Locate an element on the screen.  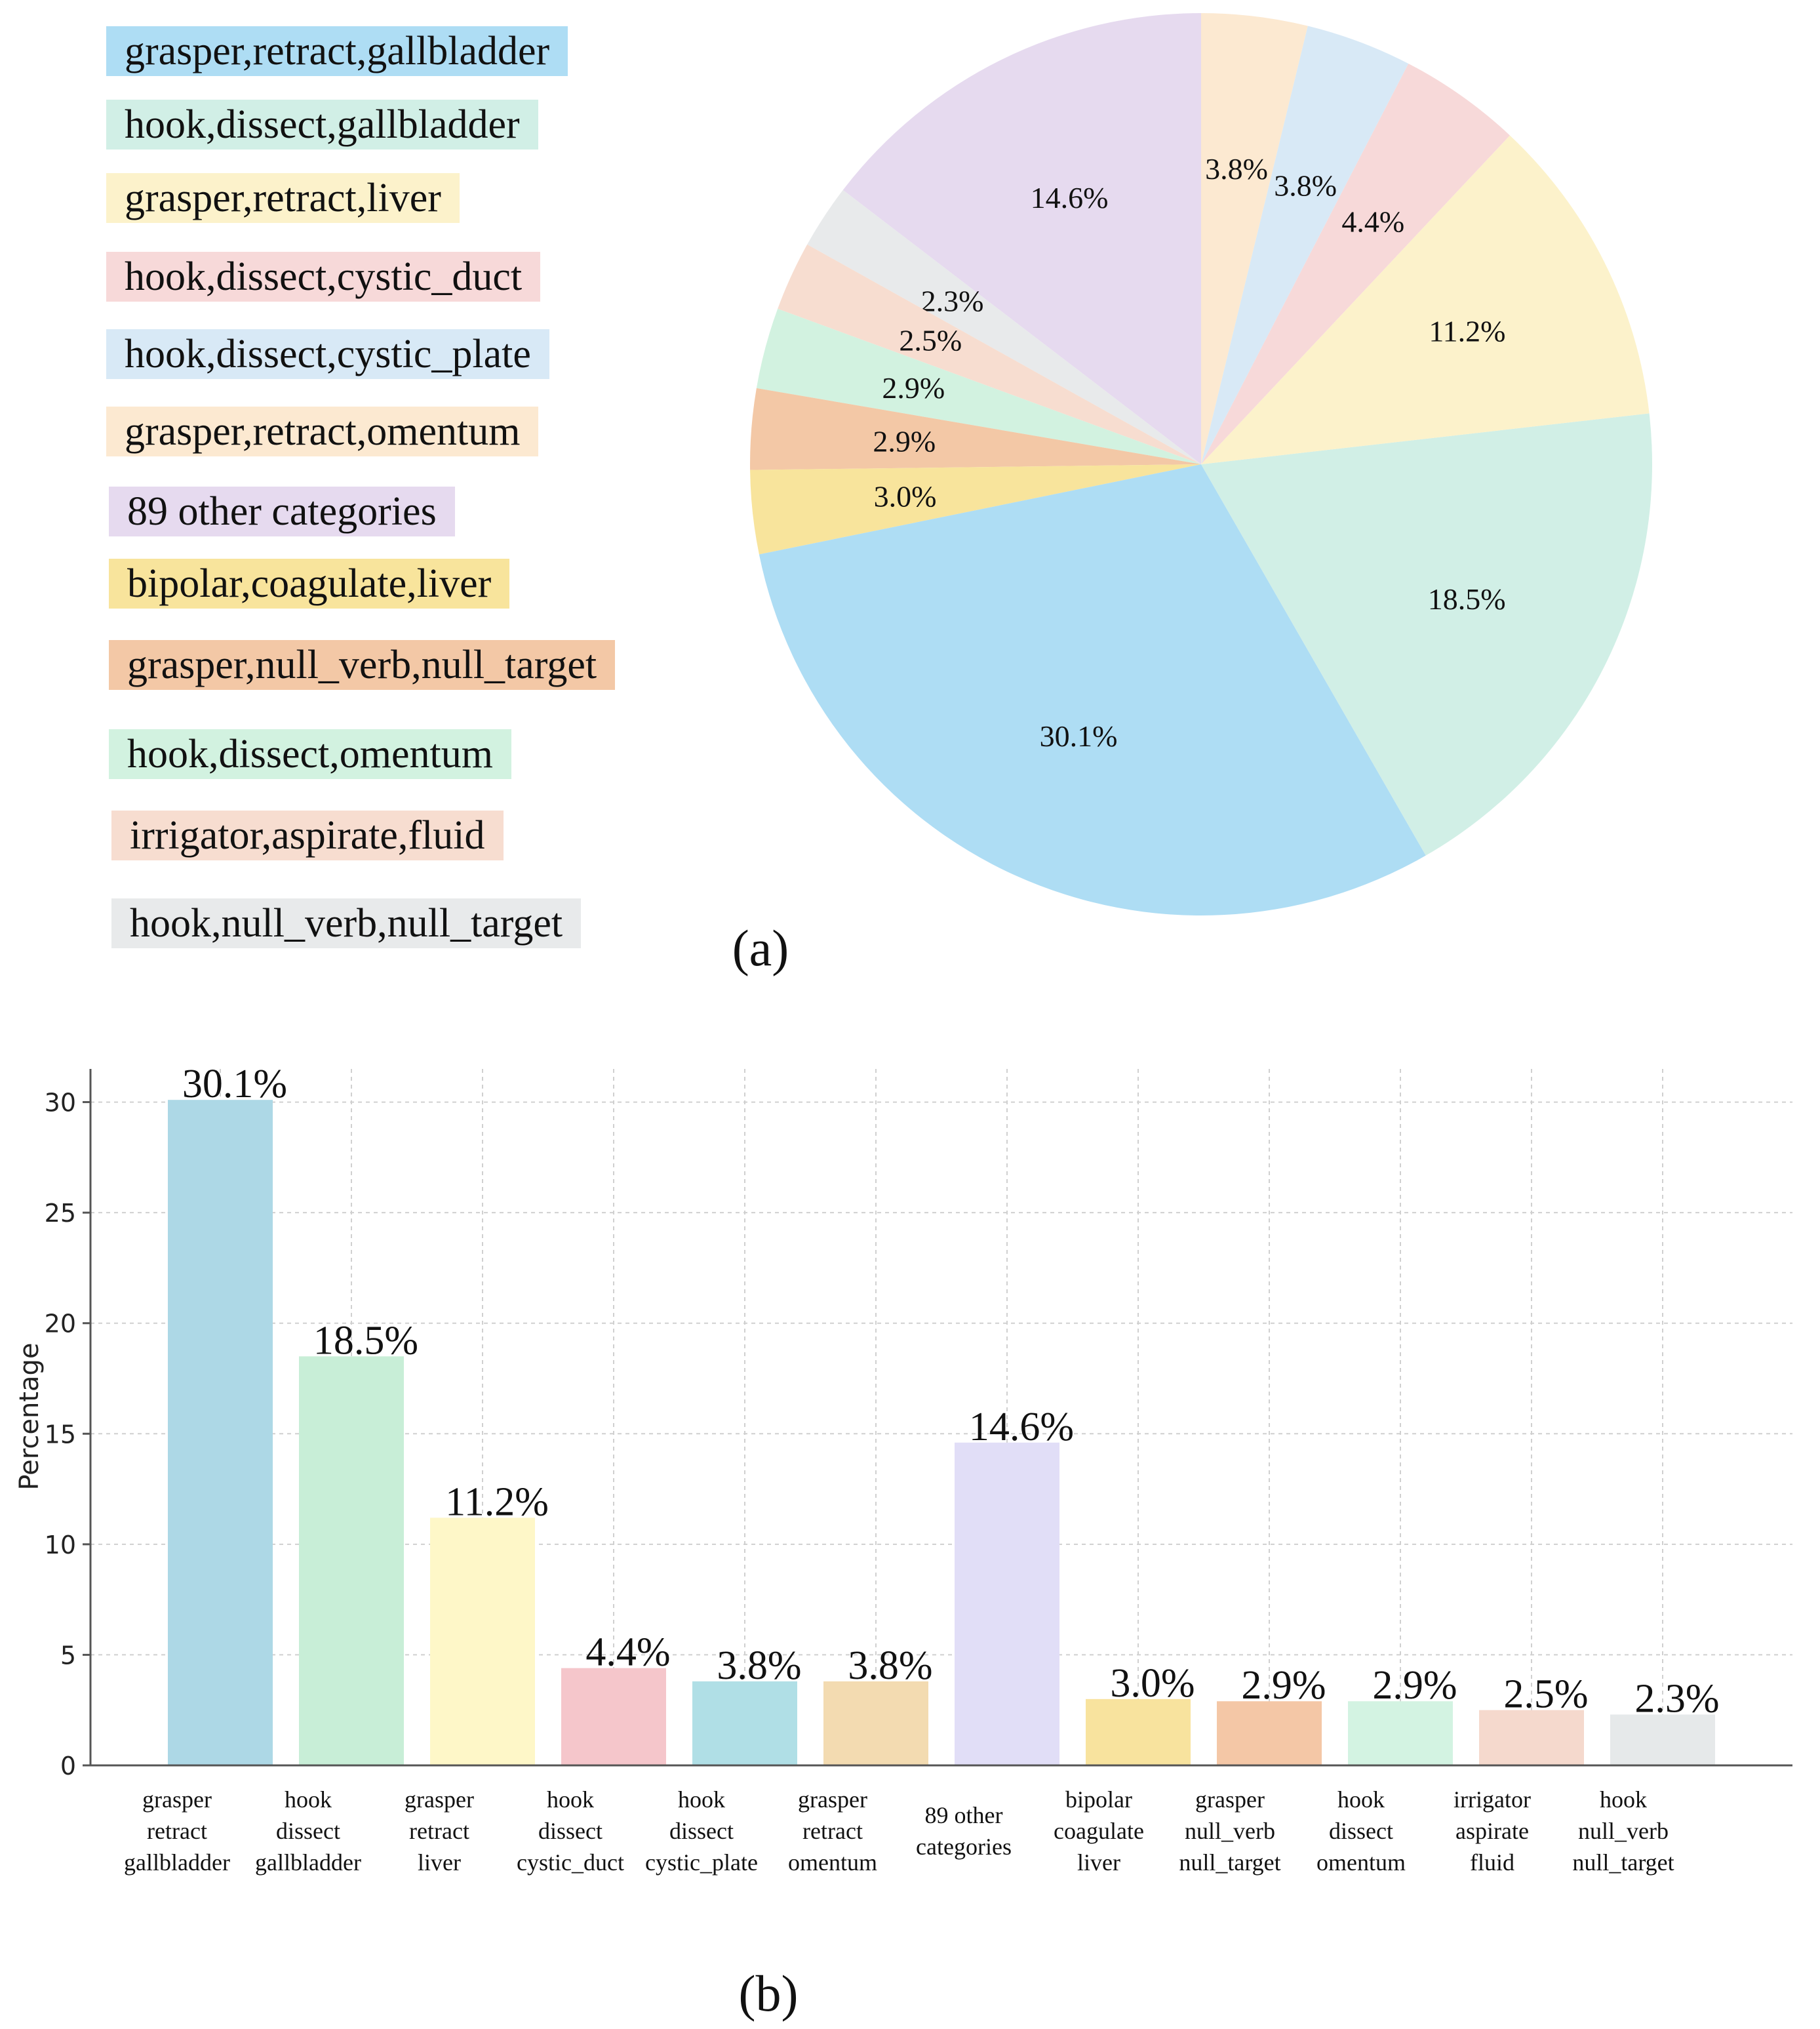
y-axis-label: Percentage is located at coordinates (29, 1416).